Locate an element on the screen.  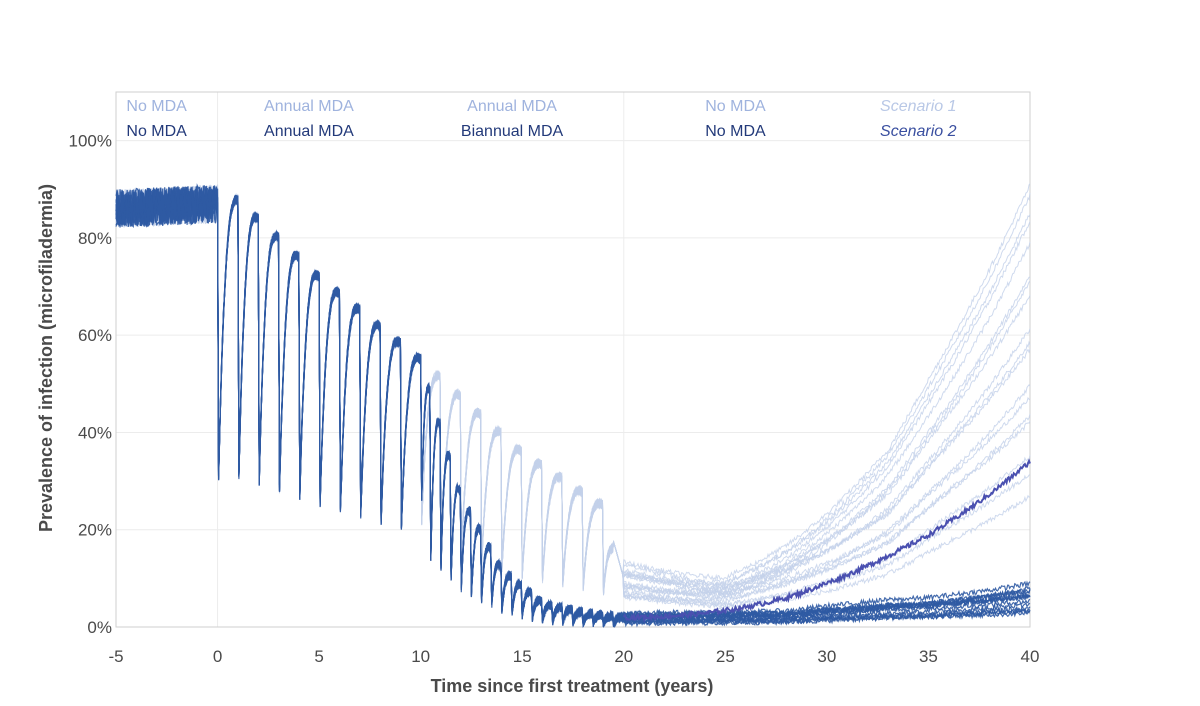
x-tick-label: 30 is located at coordinates (826, 656).